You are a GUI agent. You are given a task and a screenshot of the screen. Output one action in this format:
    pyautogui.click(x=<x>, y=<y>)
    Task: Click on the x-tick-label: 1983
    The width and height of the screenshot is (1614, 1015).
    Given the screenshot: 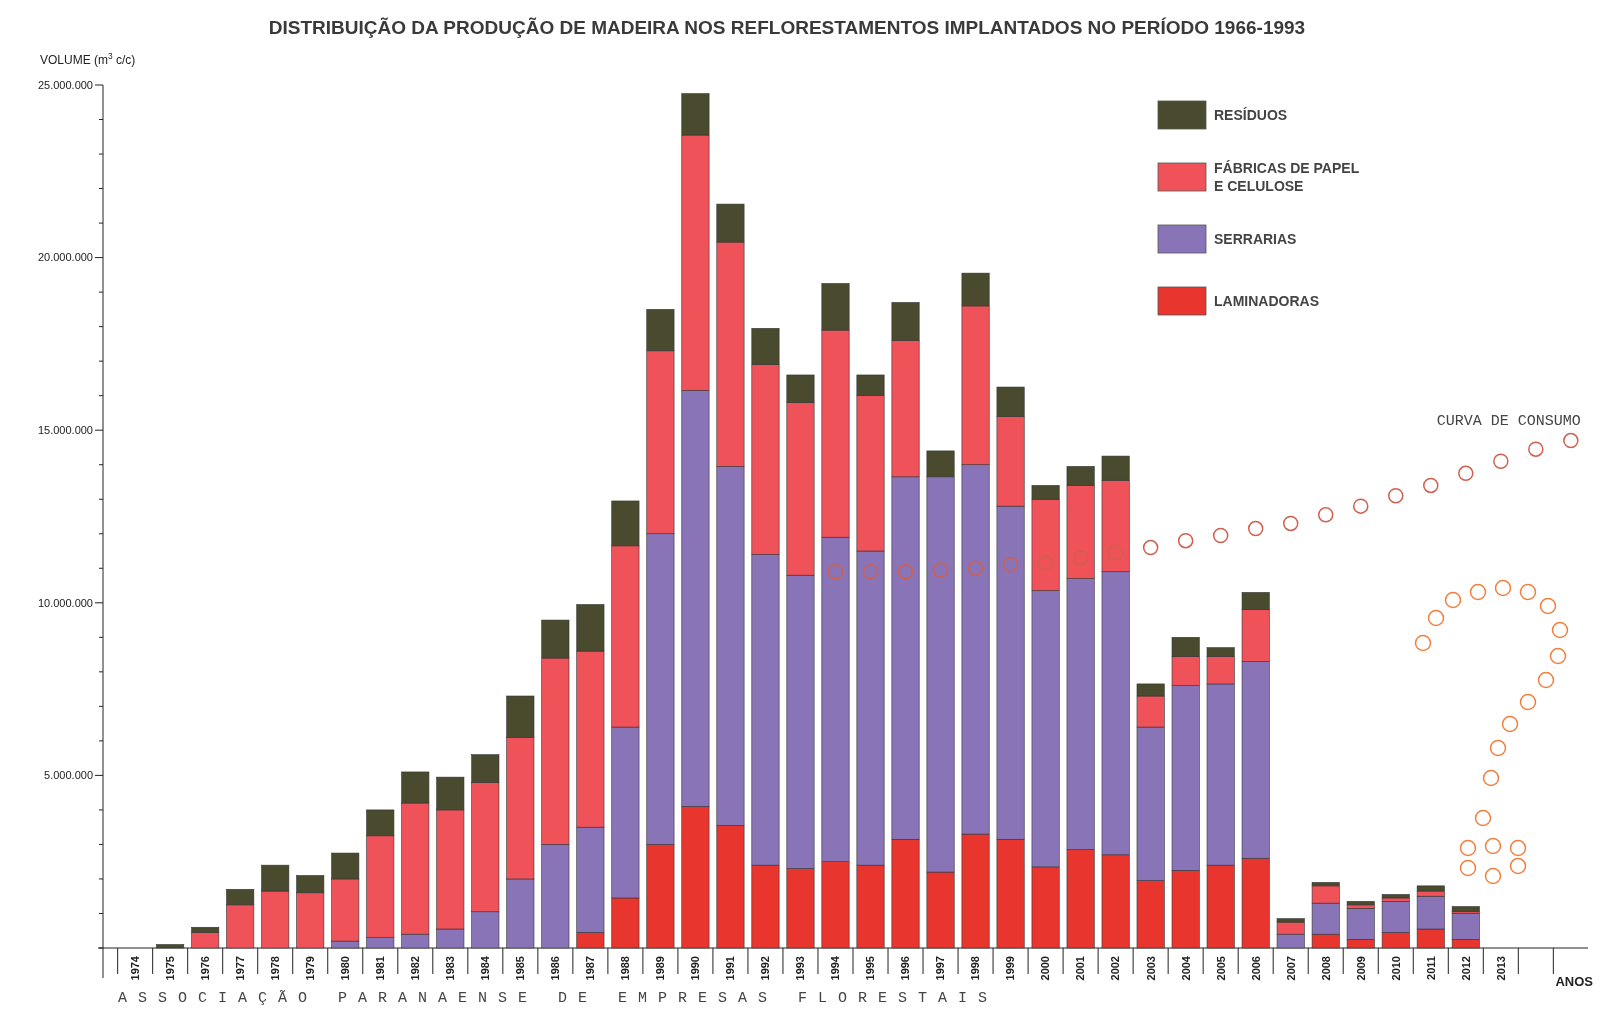 What is the action you would take?
    pyautogui.click(x=450, y=968)
    